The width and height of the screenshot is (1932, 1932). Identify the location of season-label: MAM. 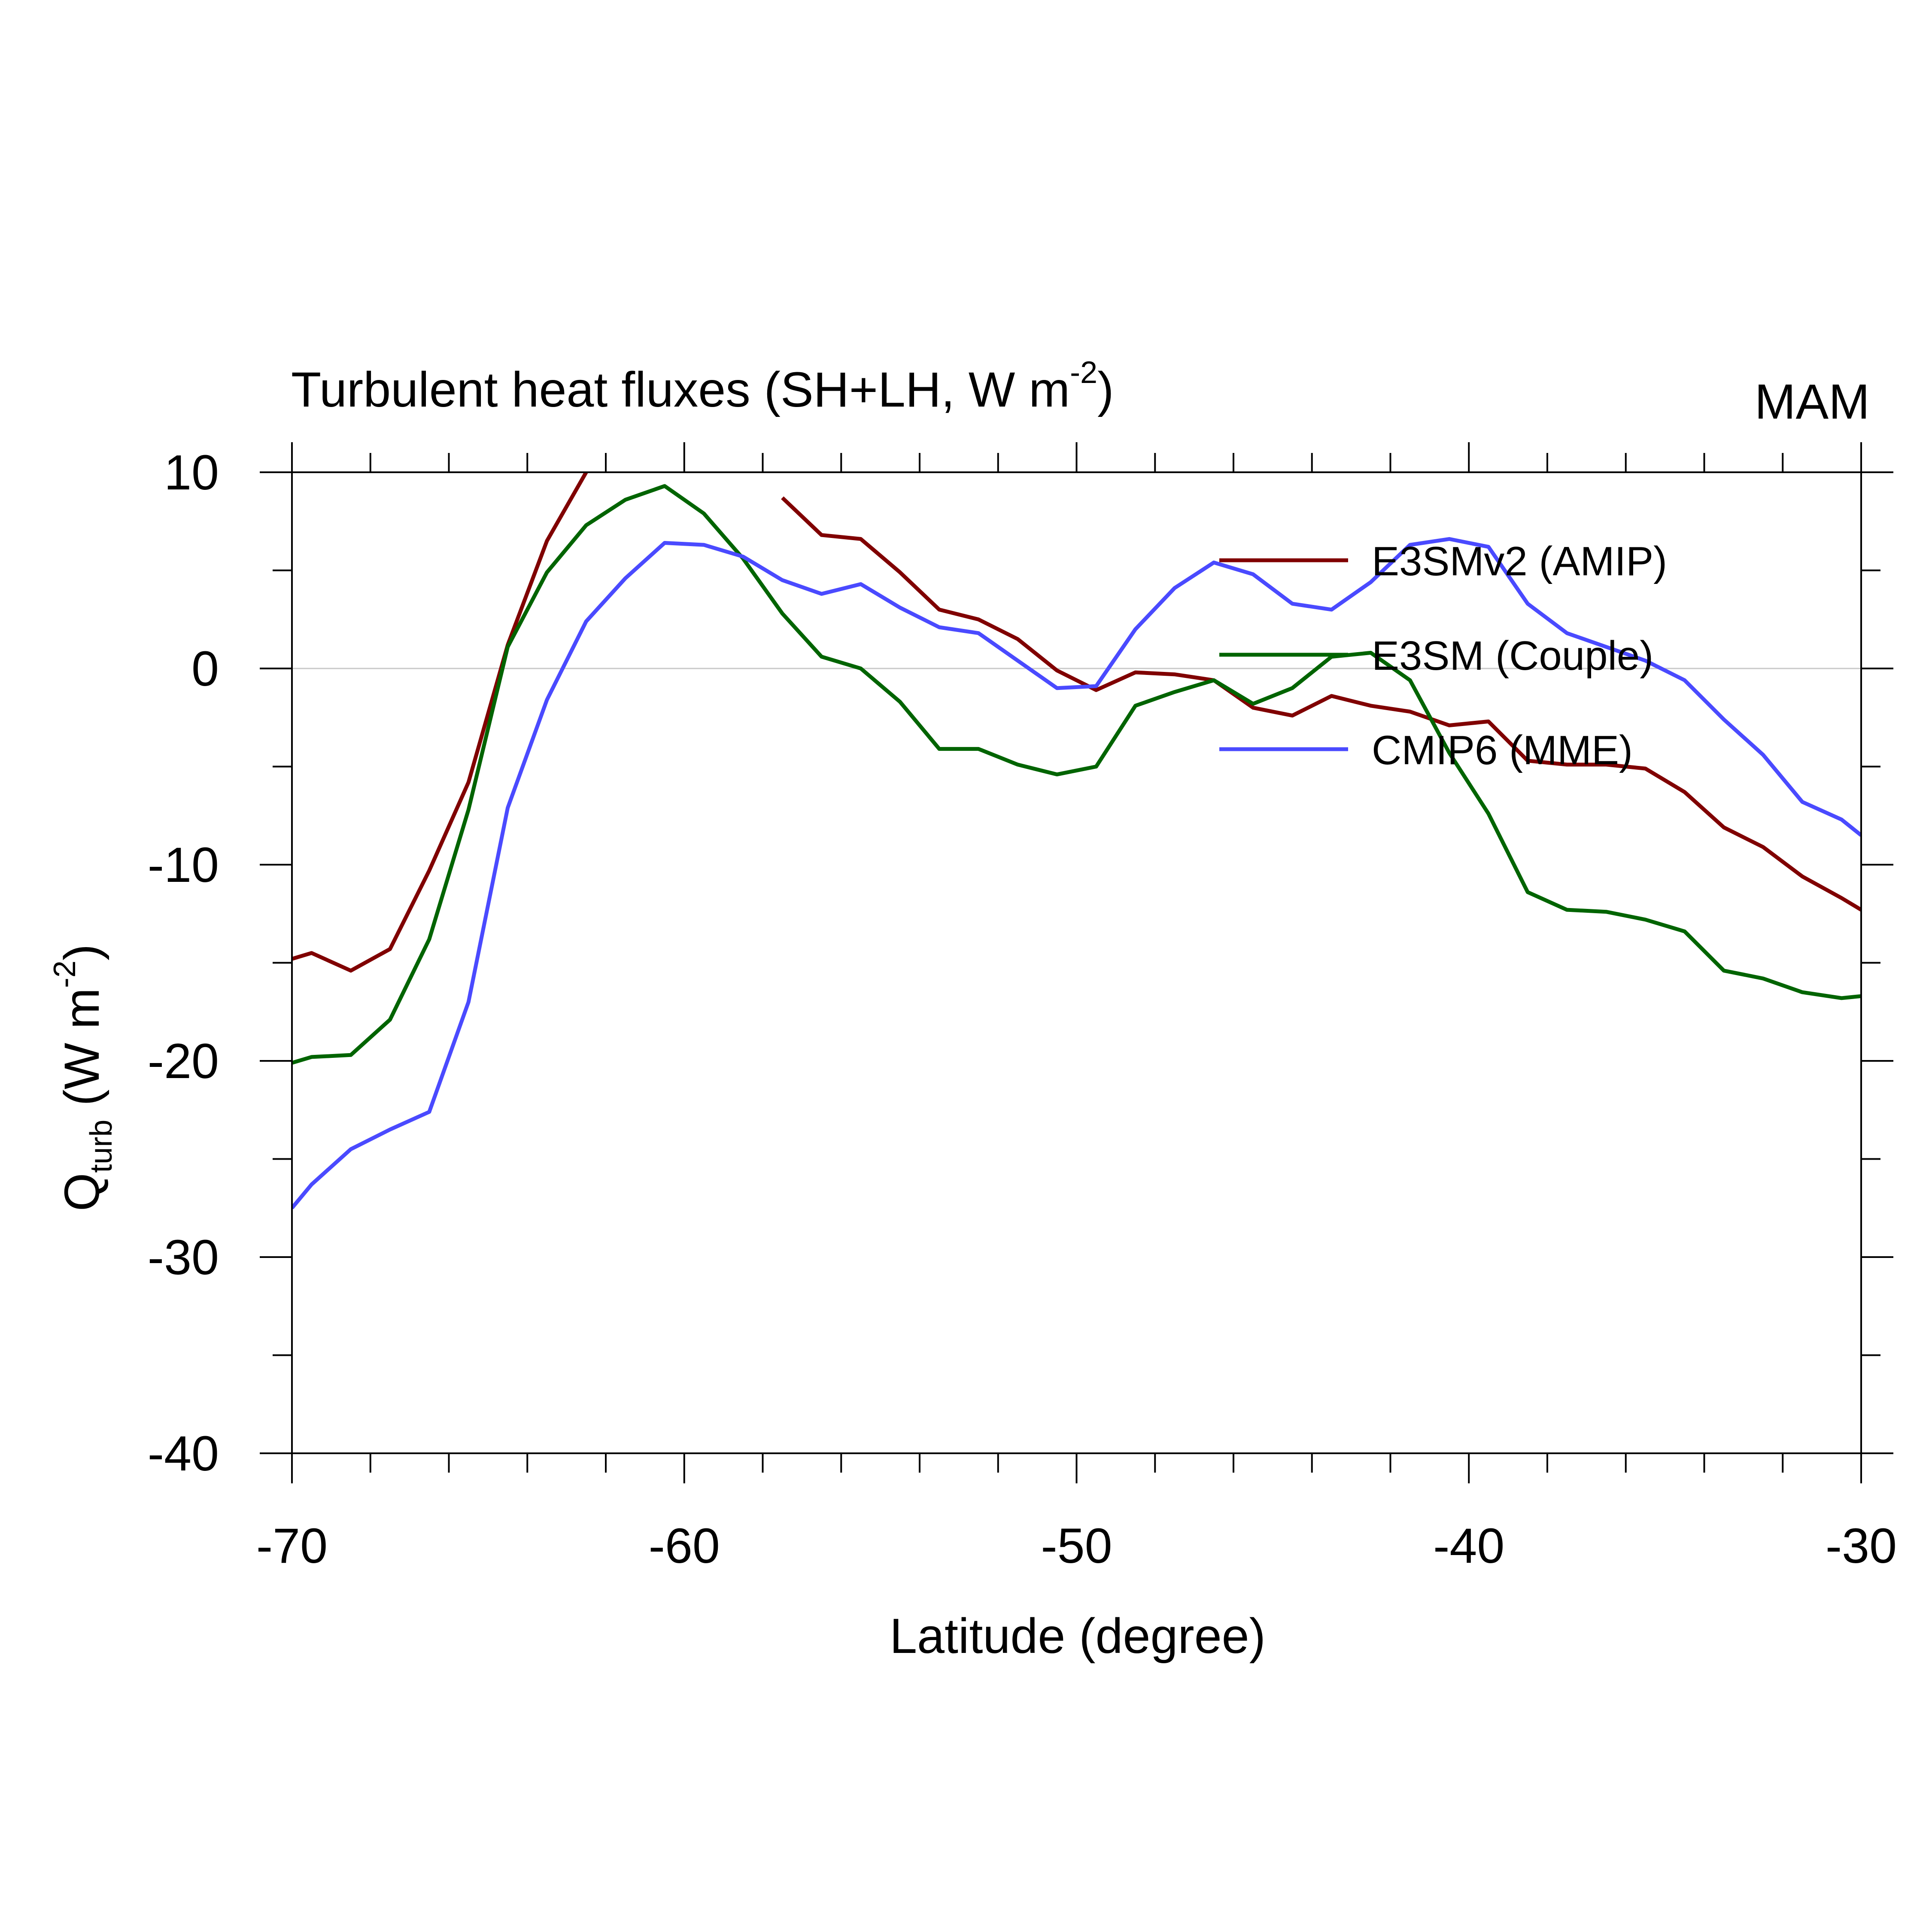
(1813, 401).